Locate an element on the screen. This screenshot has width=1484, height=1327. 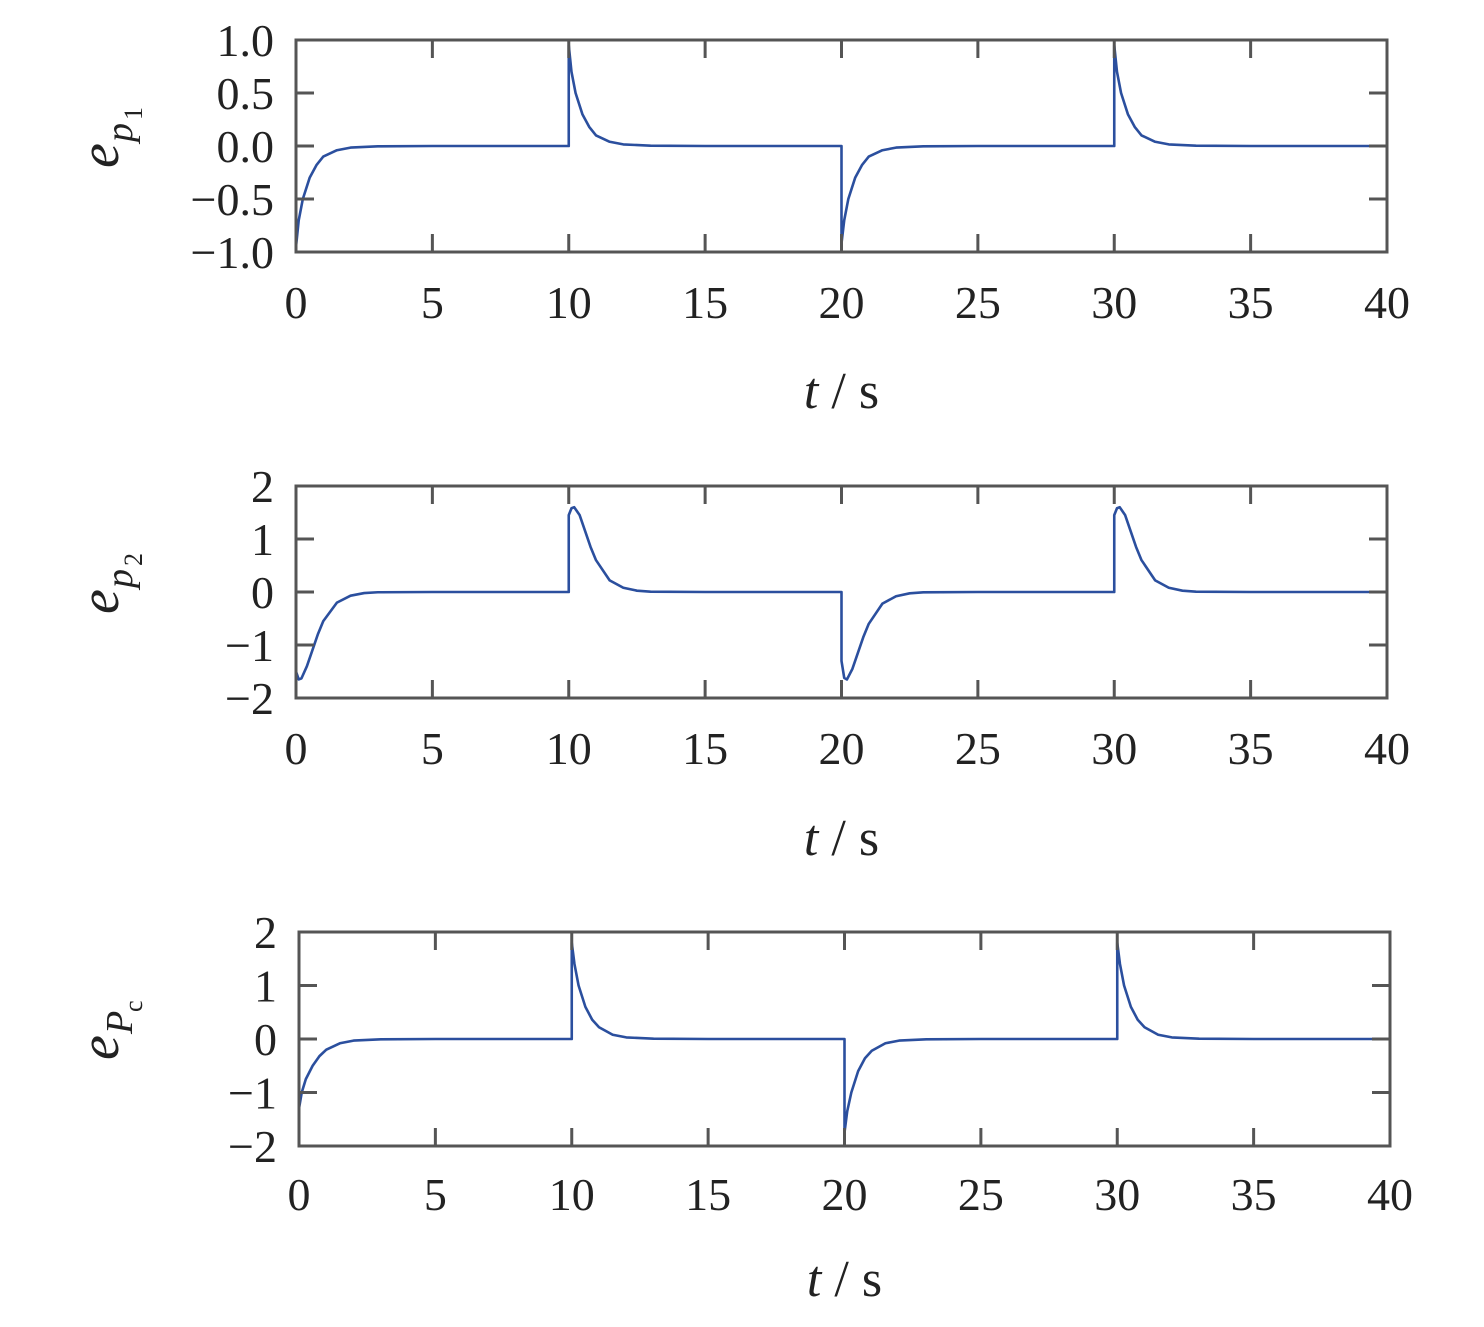
y-axis-label-subsub: c is located at coordinates (133, 1006).